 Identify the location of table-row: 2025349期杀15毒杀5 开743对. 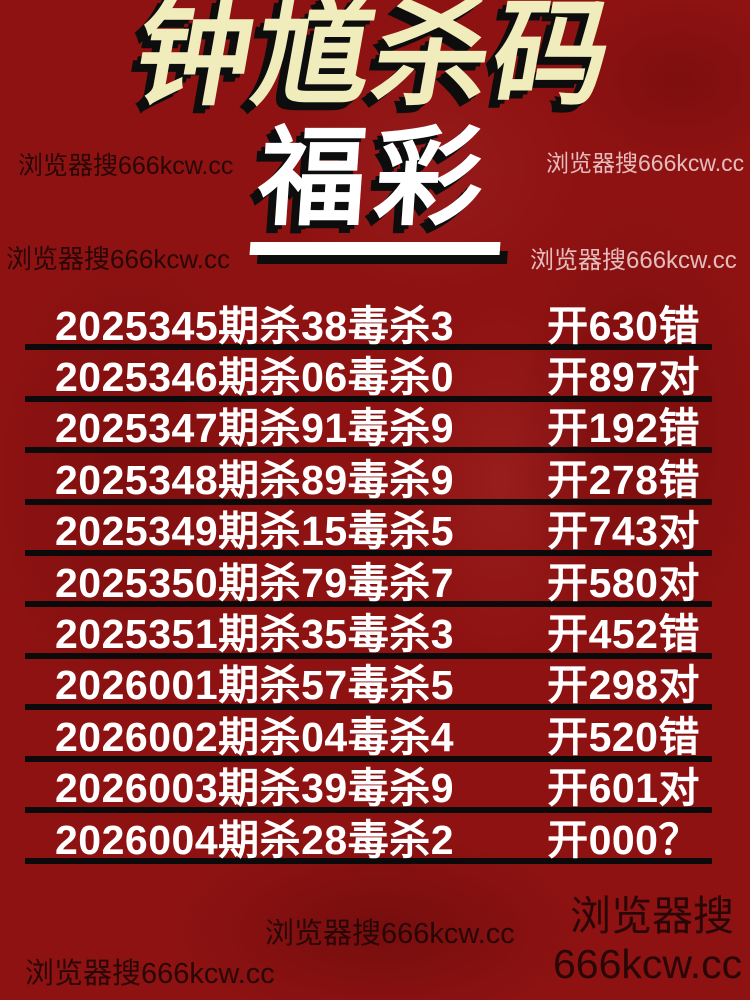
(368, 530).